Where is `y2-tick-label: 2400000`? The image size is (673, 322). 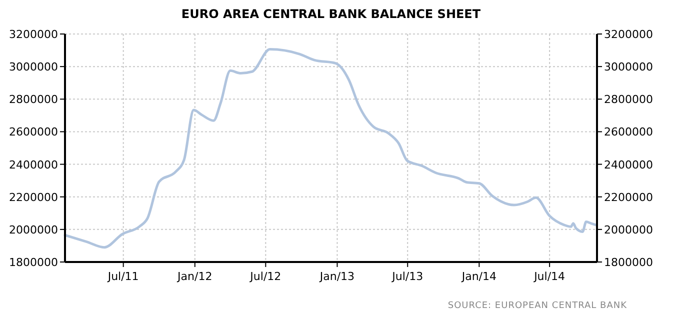 y2-tick-label: 2400000 is located at coordinates (628, 165).